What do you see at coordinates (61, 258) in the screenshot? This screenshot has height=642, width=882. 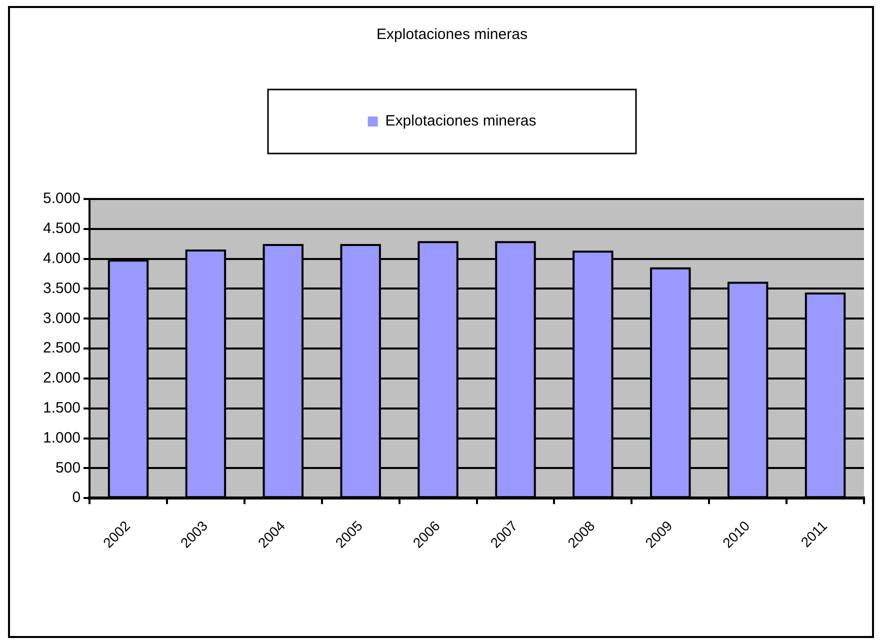 I see `y-tick-label: 4.000` at bounding box center [61, 258].